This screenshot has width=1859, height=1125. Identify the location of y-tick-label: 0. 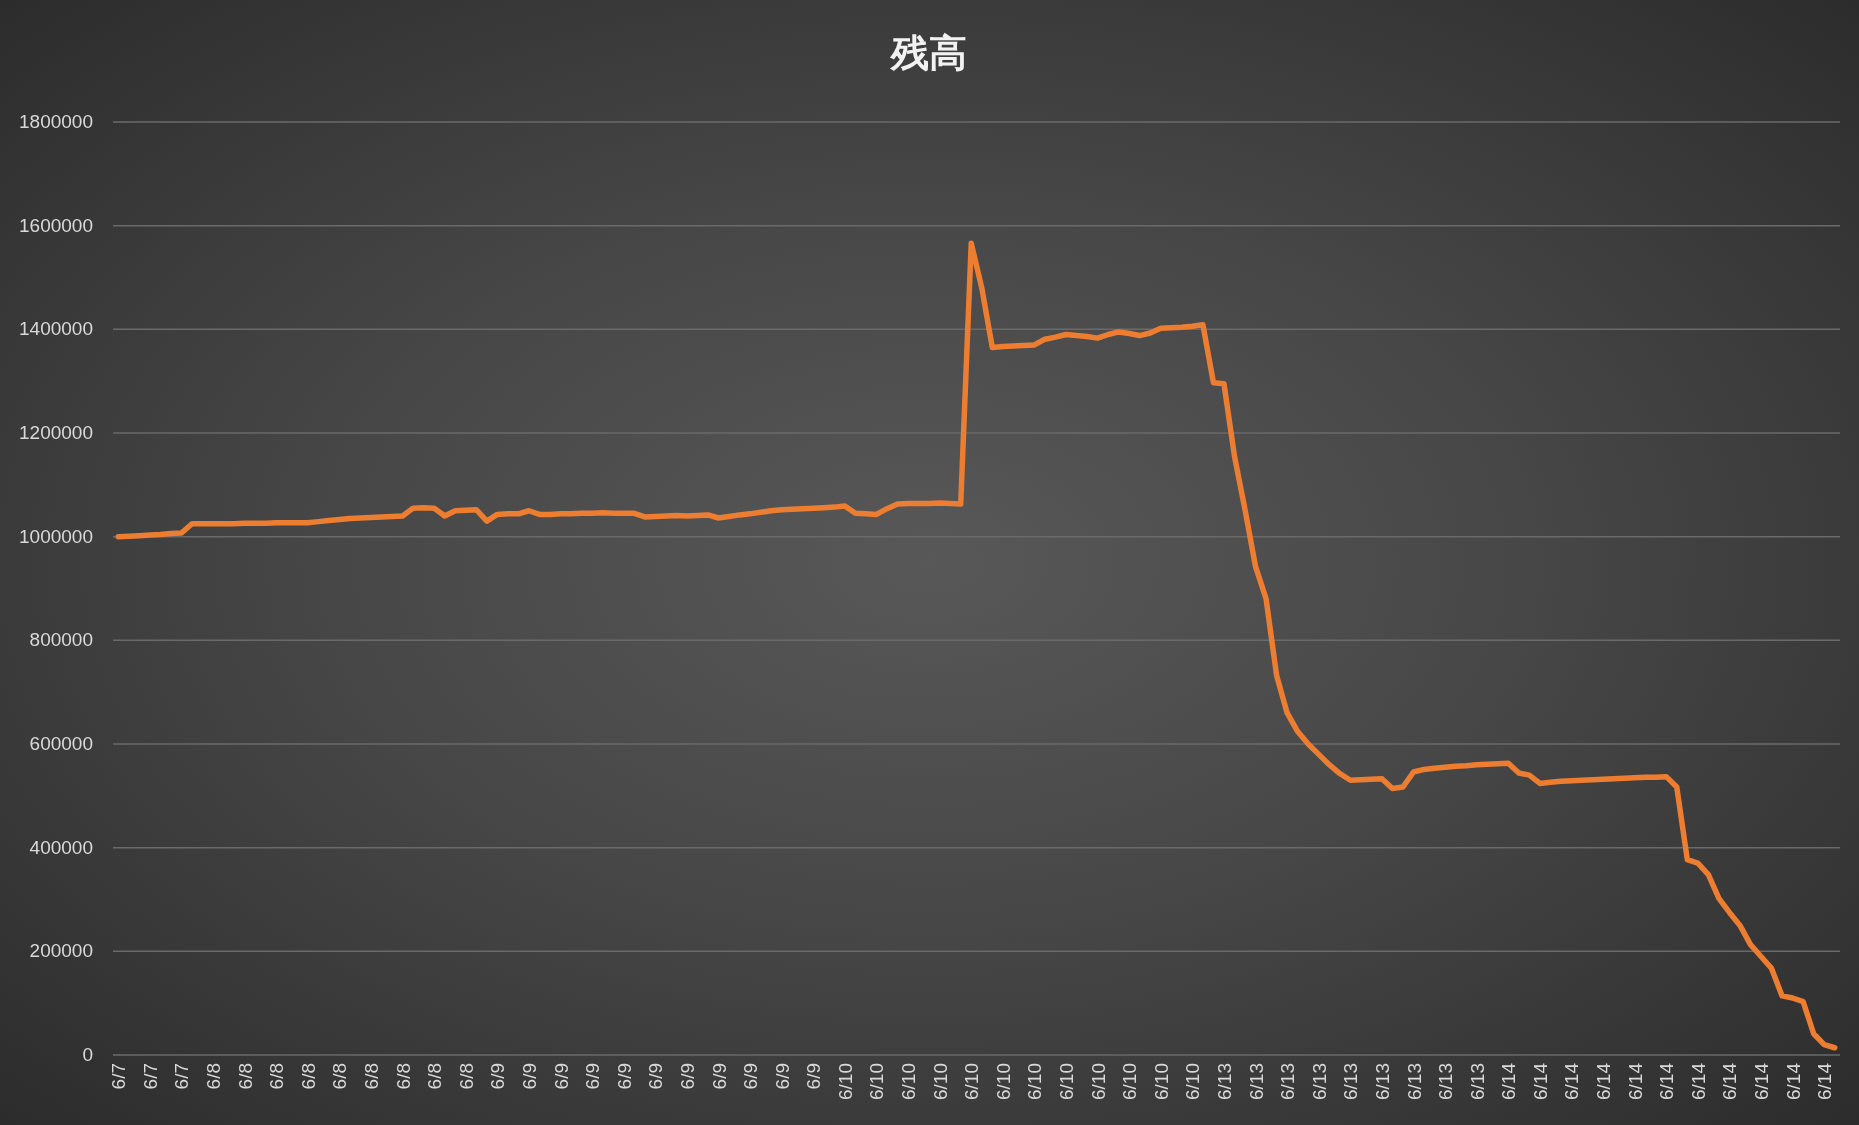
(87, 1054).